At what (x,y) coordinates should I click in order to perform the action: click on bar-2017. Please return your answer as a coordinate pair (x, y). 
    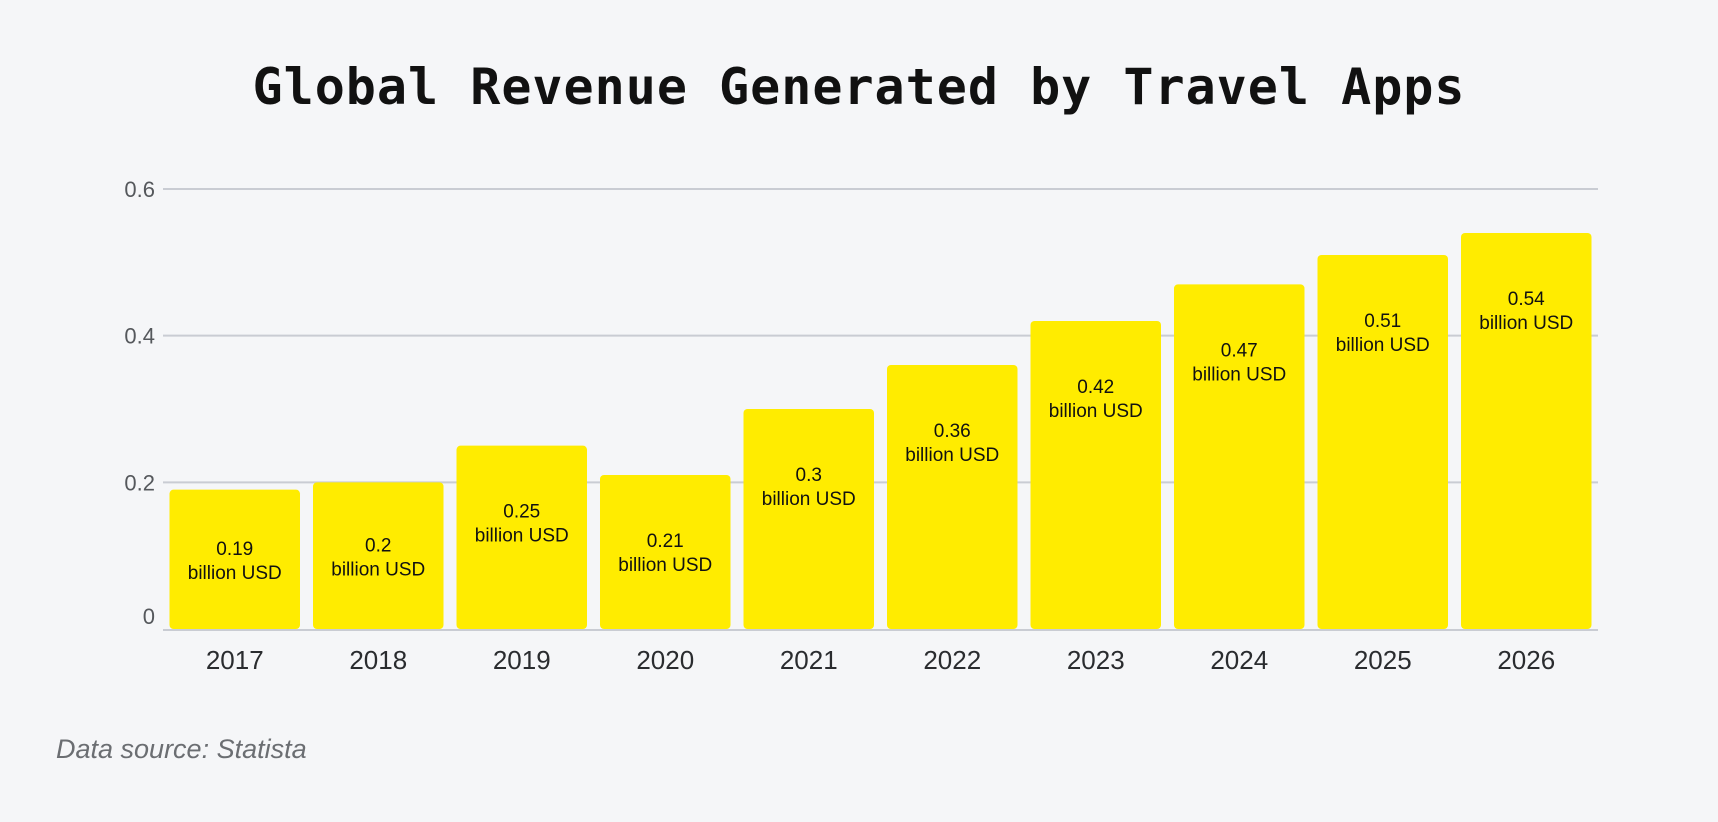
    Looking at the image, I should click on (234, 559).